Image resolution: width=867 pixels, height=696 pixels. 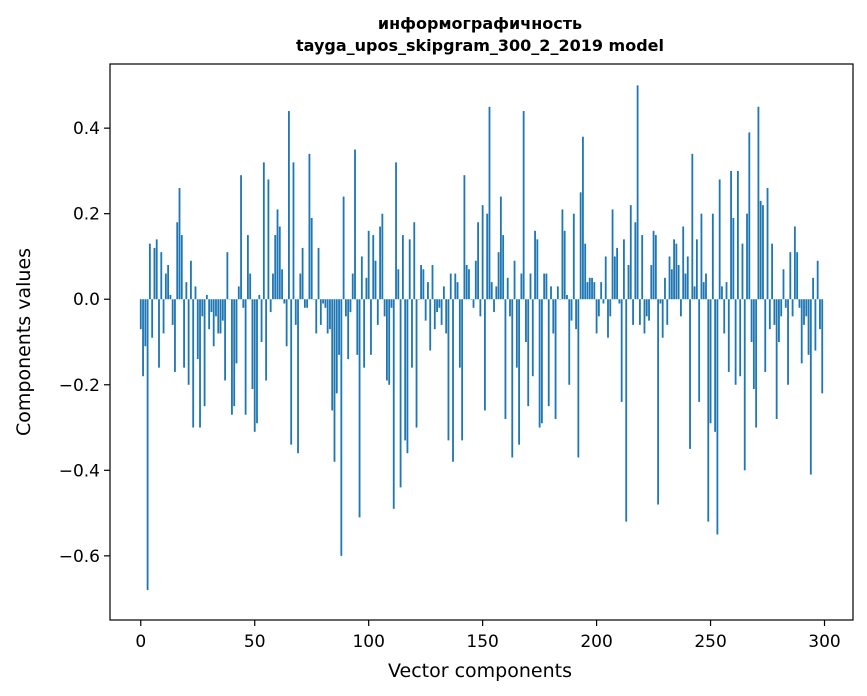 I want to click on y-tick-label: −0.2, so click(x=79, y=386).